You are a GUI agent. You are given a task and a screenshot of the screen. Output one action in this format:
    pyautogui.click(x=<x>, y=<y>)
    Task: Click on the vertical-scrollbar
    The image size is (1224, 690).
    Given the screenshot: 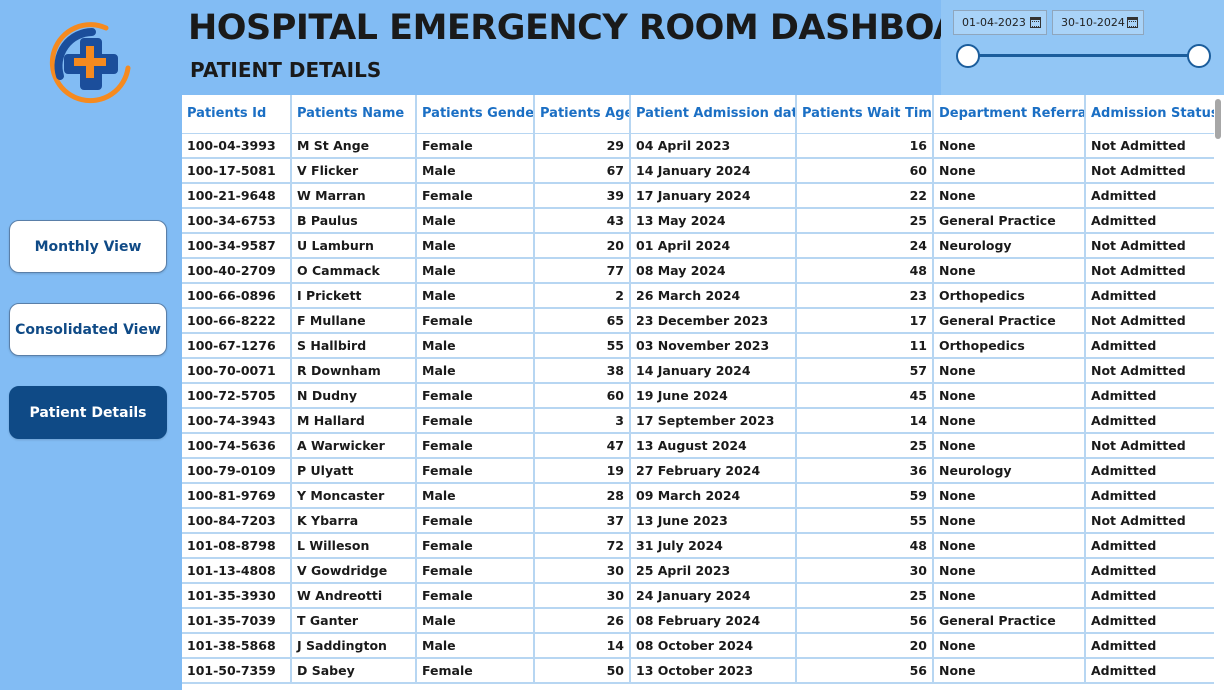 What is the action you would take?
    pyautogui.click(x=1218, y=119)
    